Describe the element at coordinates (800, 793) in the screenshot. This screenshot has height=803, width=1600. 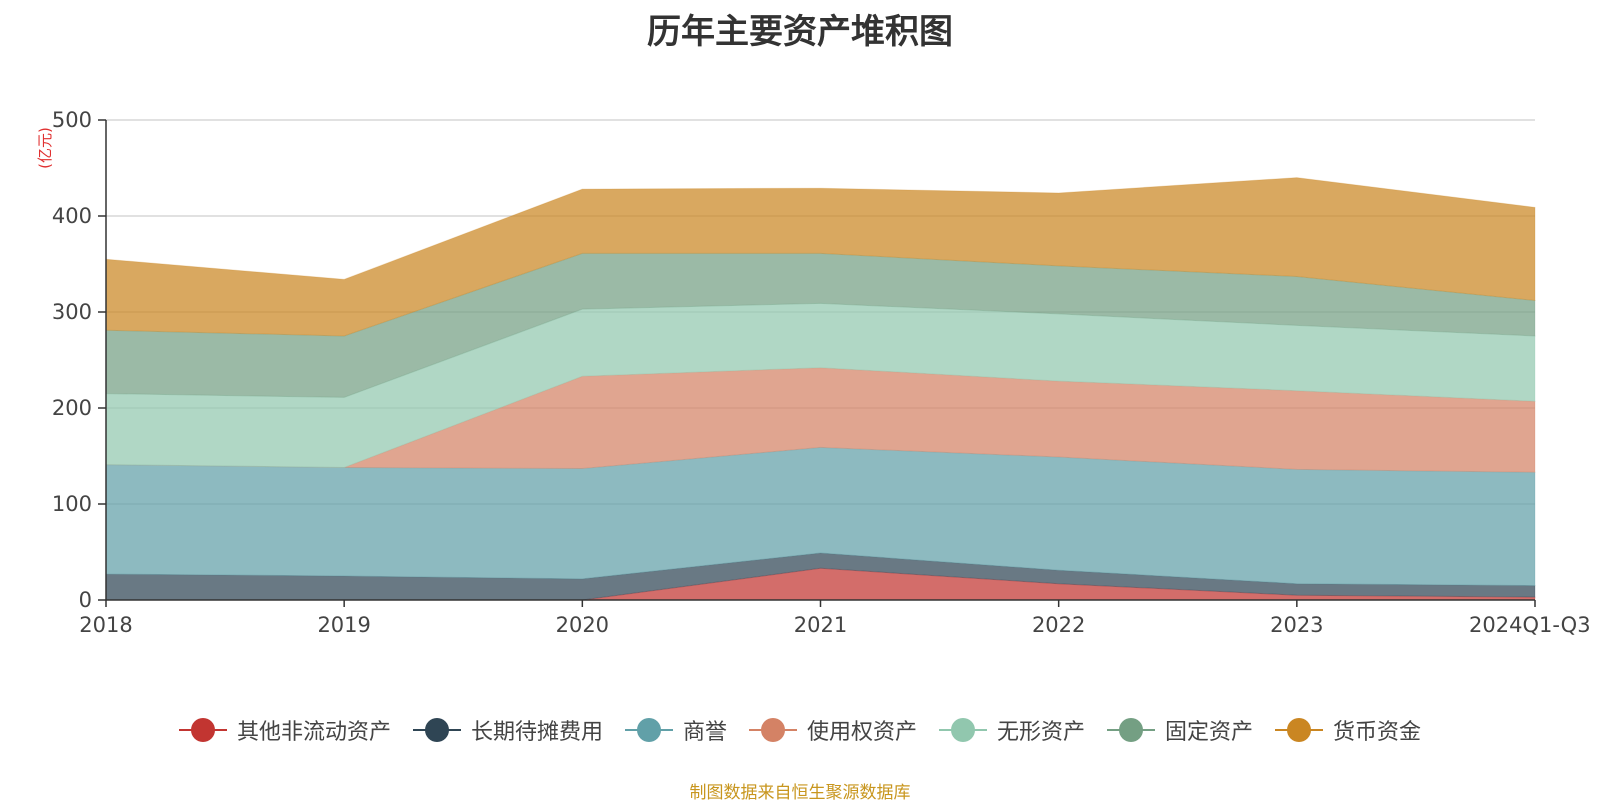
I see `data-source-note: 制图数据来自恒生聚源数据库` at that location.